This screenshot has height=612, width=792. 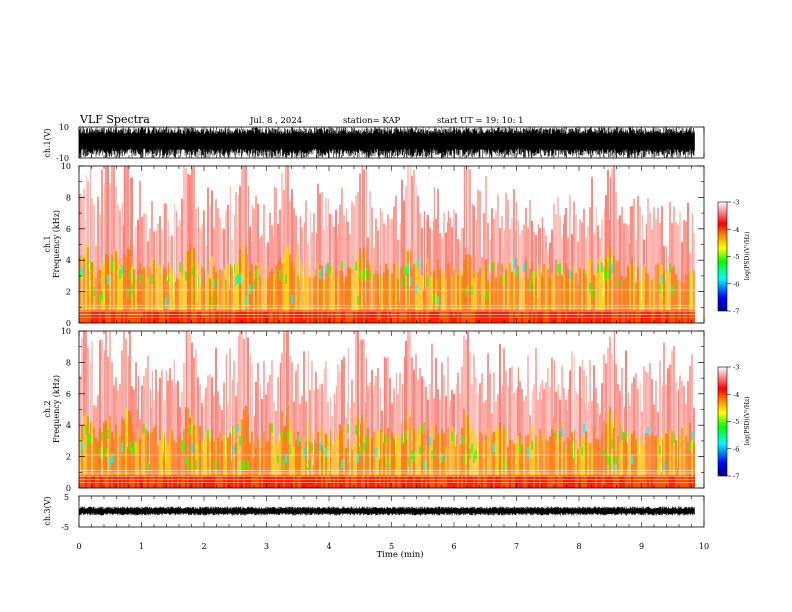 I want to click on time-tick-labels: 0 1 2 3 4 5 6 7 8 9 10, so click(x=392, y=546).